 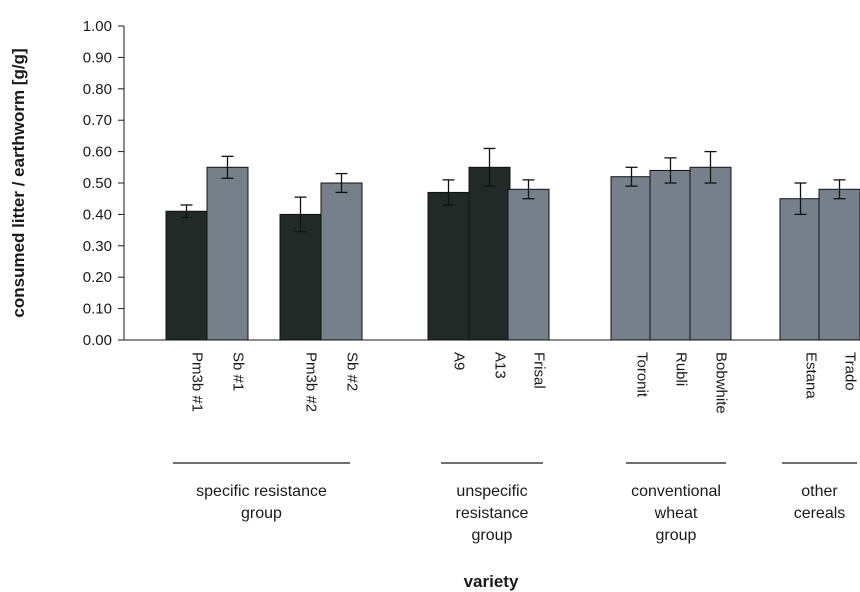 What do you see at coordinates (18, 182) in the screenshot?
I see `y-axis-label: consumed litter / earthworm [g/g]` at bounding box center [18, 182].